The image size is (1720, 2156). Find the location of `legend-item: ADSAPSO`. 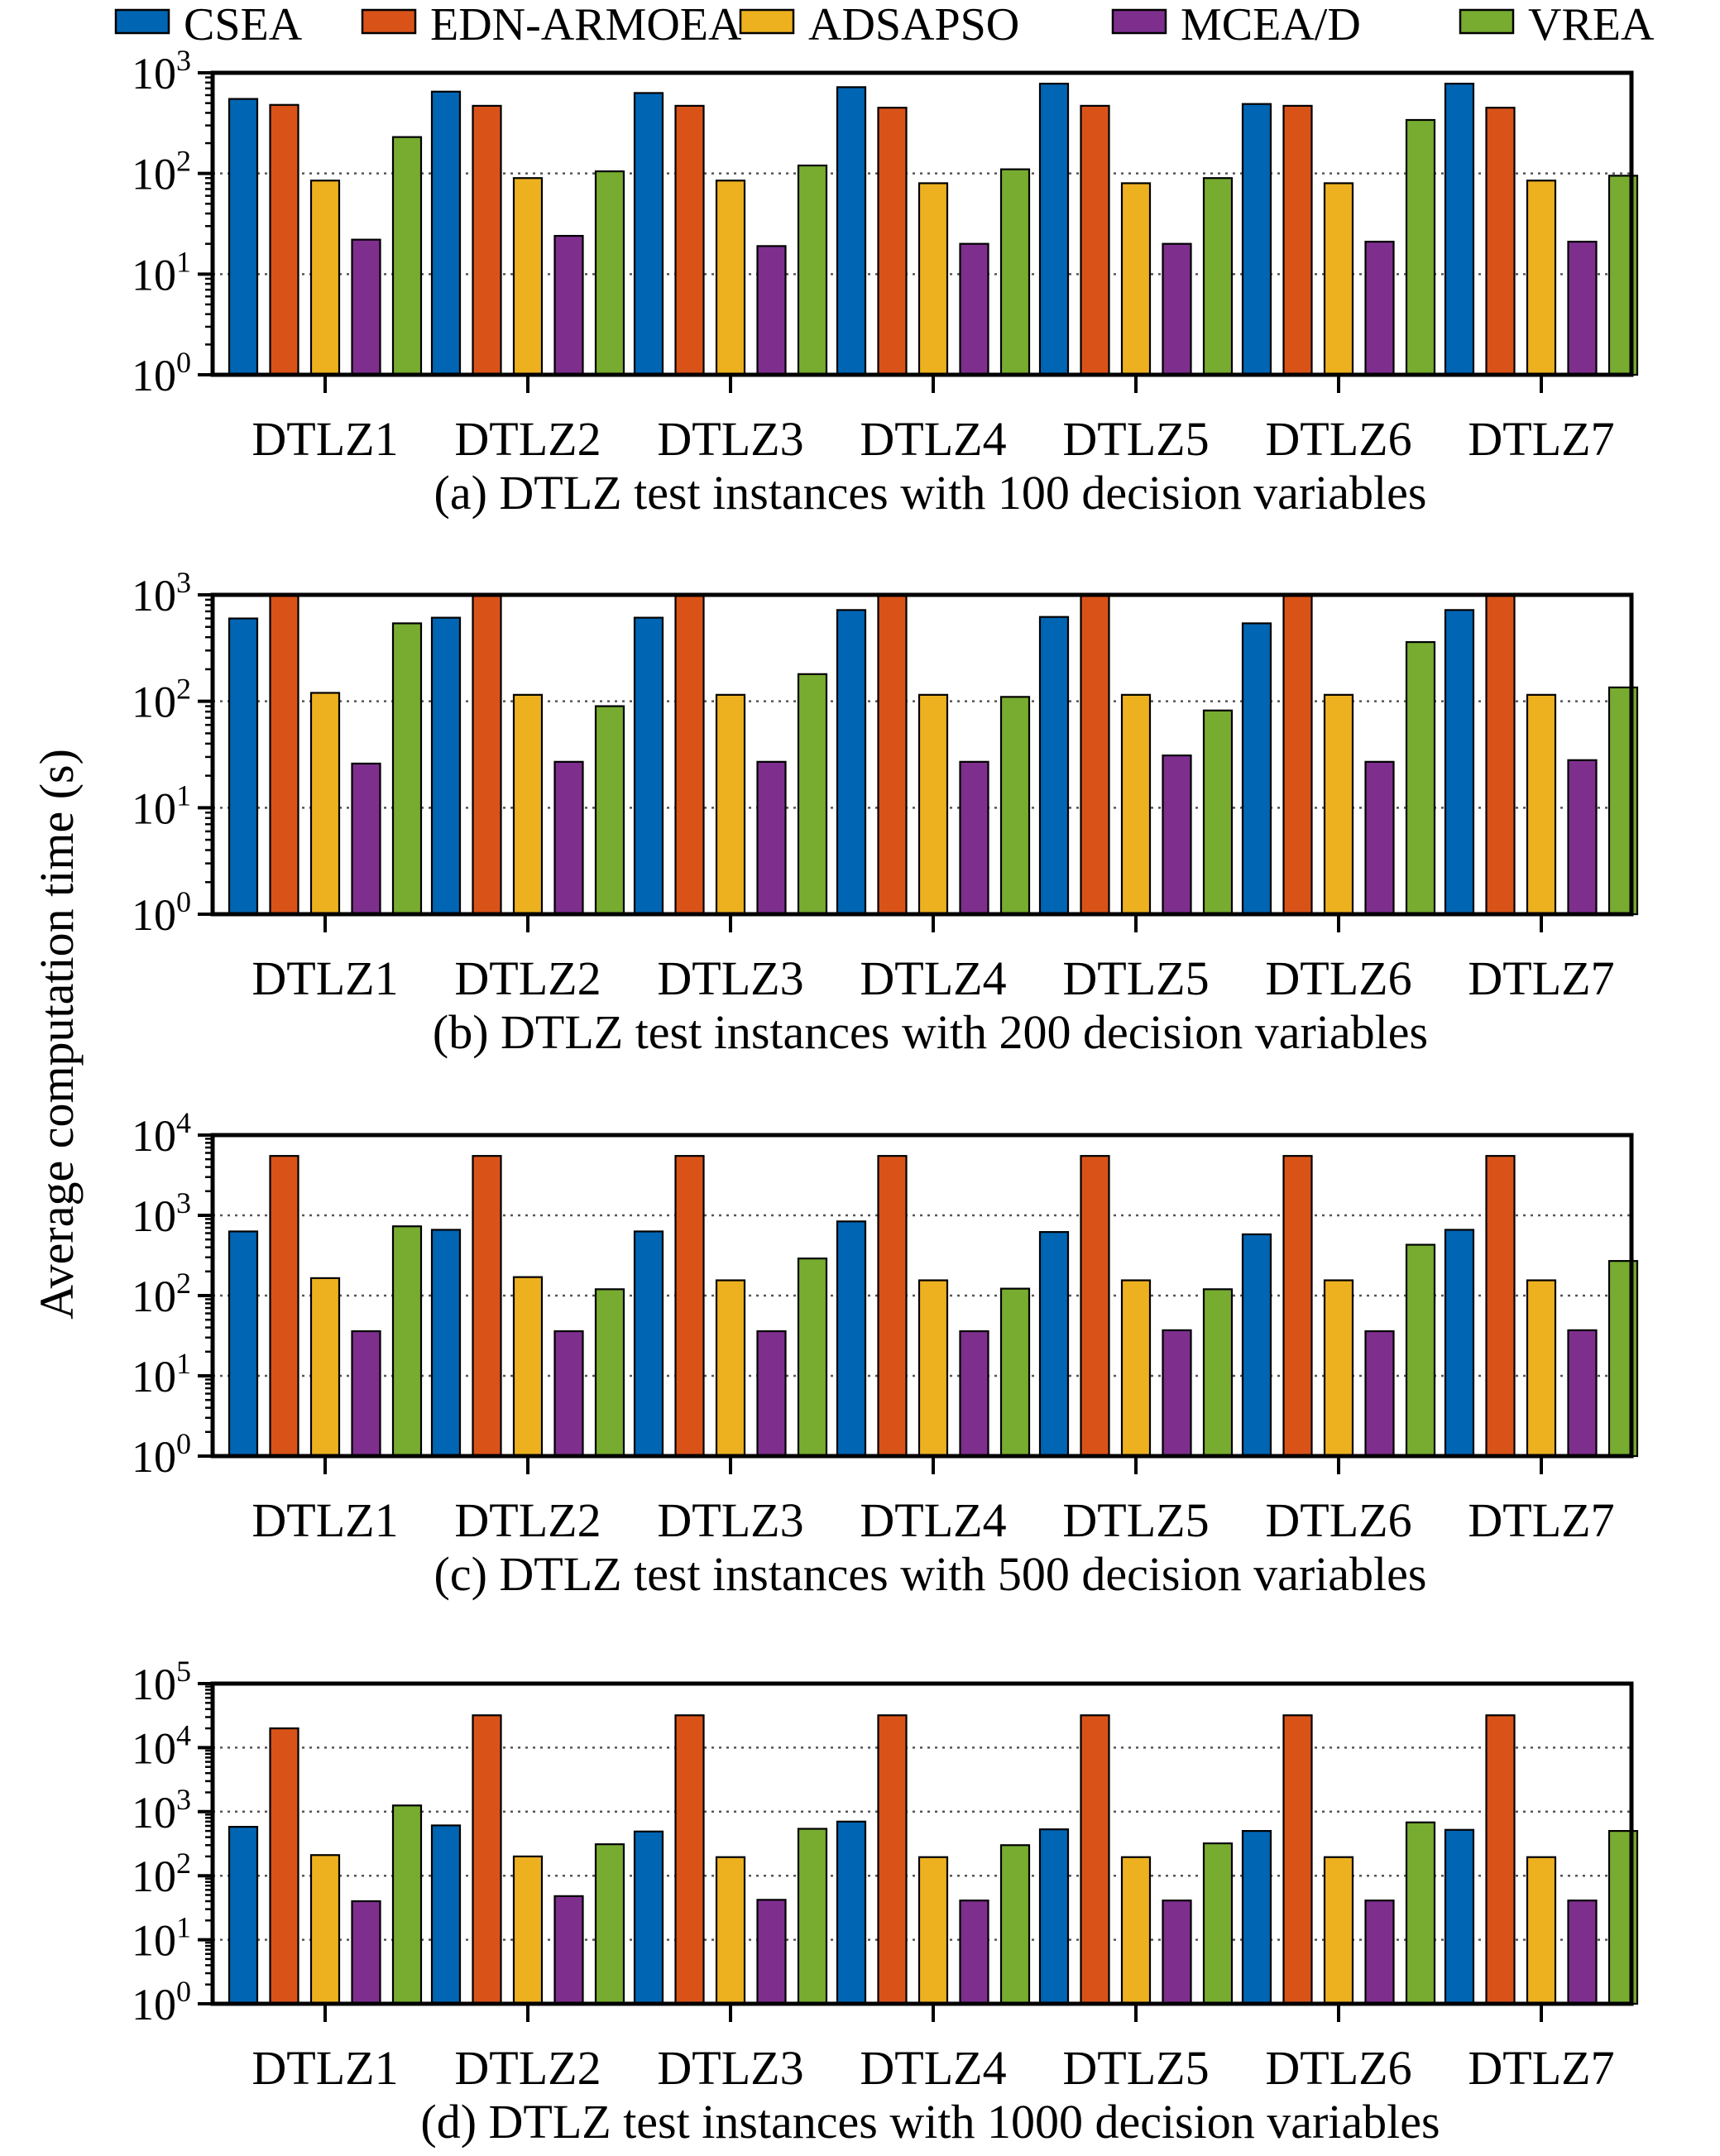

legend-item: ADSAPSO is located at coordinates (879, 25).